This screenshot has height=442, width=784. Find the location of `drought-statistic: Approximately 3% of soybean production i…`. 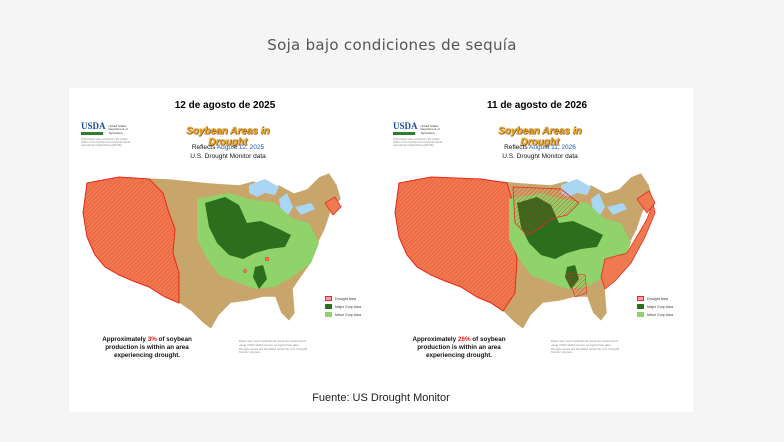

drought-statistic: Approximately 3% of soybean production i… is located at coordinates (147, 348).